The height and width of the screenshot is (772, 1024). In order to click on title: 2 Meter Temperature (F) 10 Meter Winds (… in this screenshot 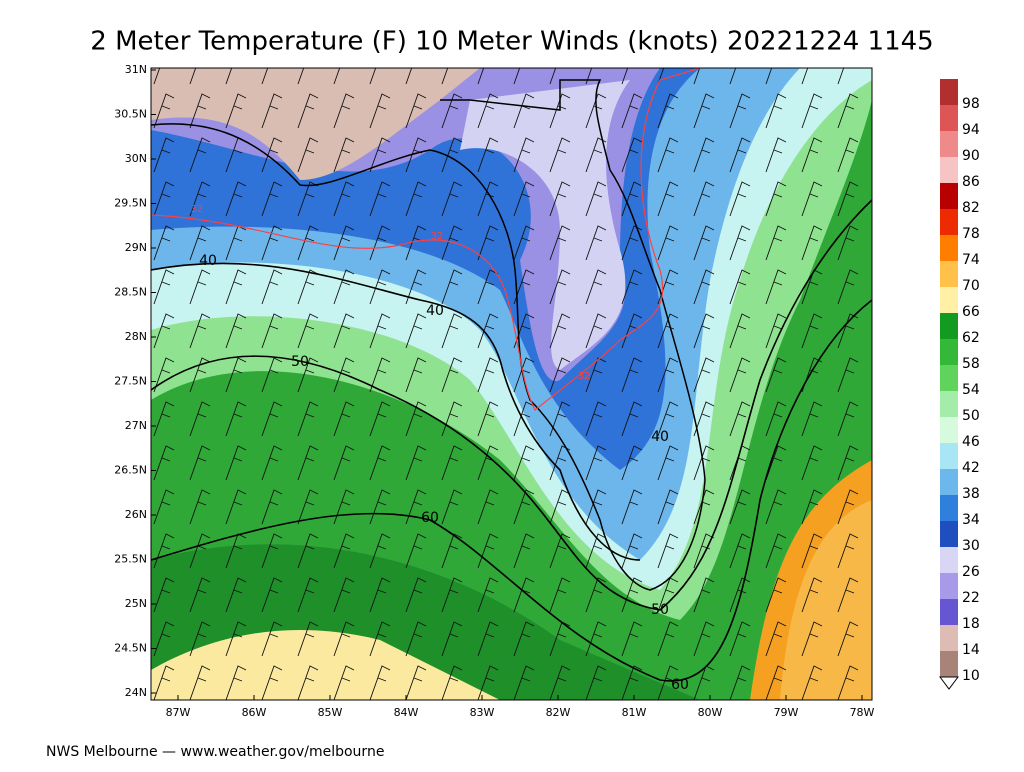, I will do `click(511, 42)`.